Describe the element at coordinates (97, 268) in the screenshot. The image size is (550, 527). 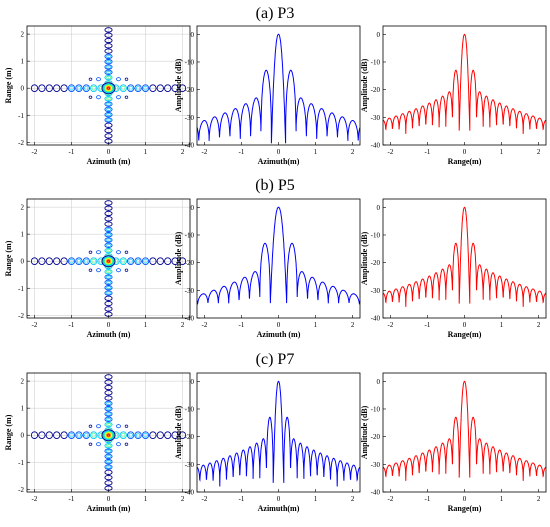
I see `panel-b-contour: -2 -1 0 1 2 -2 -1 0 1 2 Azimuth (m) Range (m)` at that location.